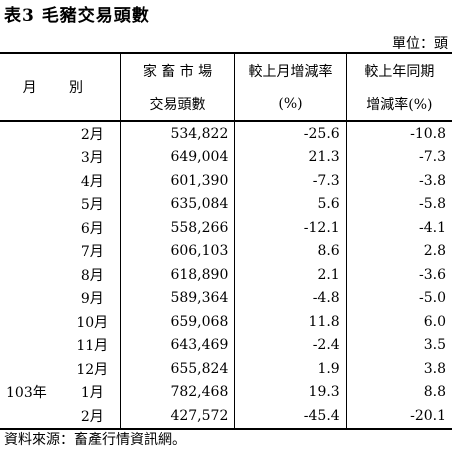  What do you see at coordinates (290, 181) in the screenshot?
I see `cell-mom-change: -7.3` at bounding box center [290, 181].